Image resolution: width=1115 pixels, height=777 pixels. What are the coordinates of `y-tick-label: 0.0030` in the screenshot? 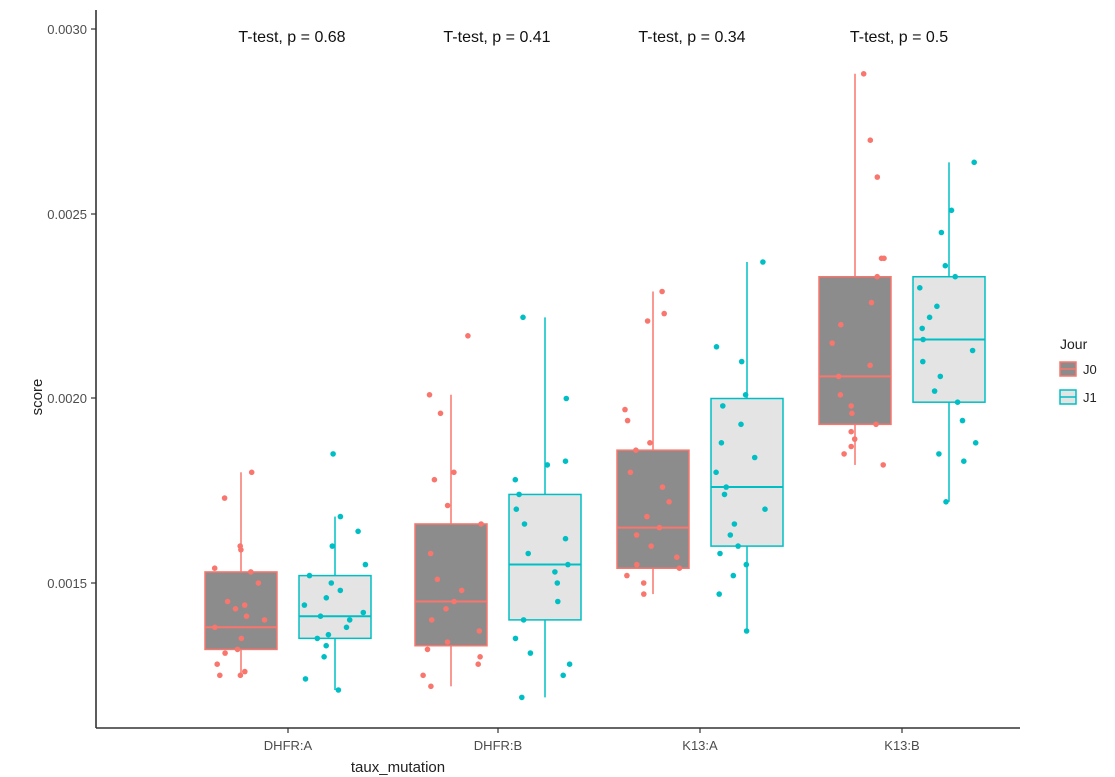 It's located at (67, 29).